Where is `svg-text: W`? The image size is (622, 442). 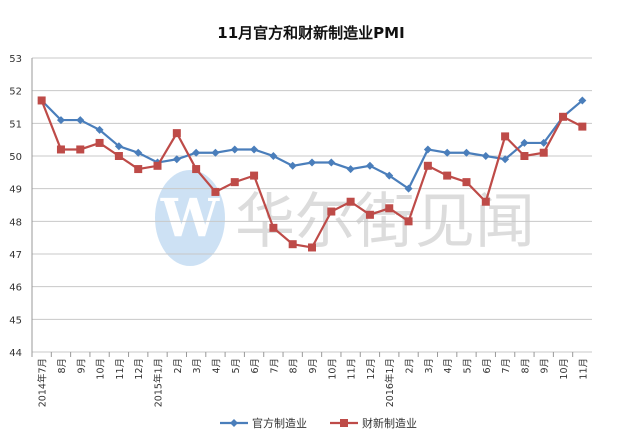 svg-text: W is located at coordinates (190, 218).